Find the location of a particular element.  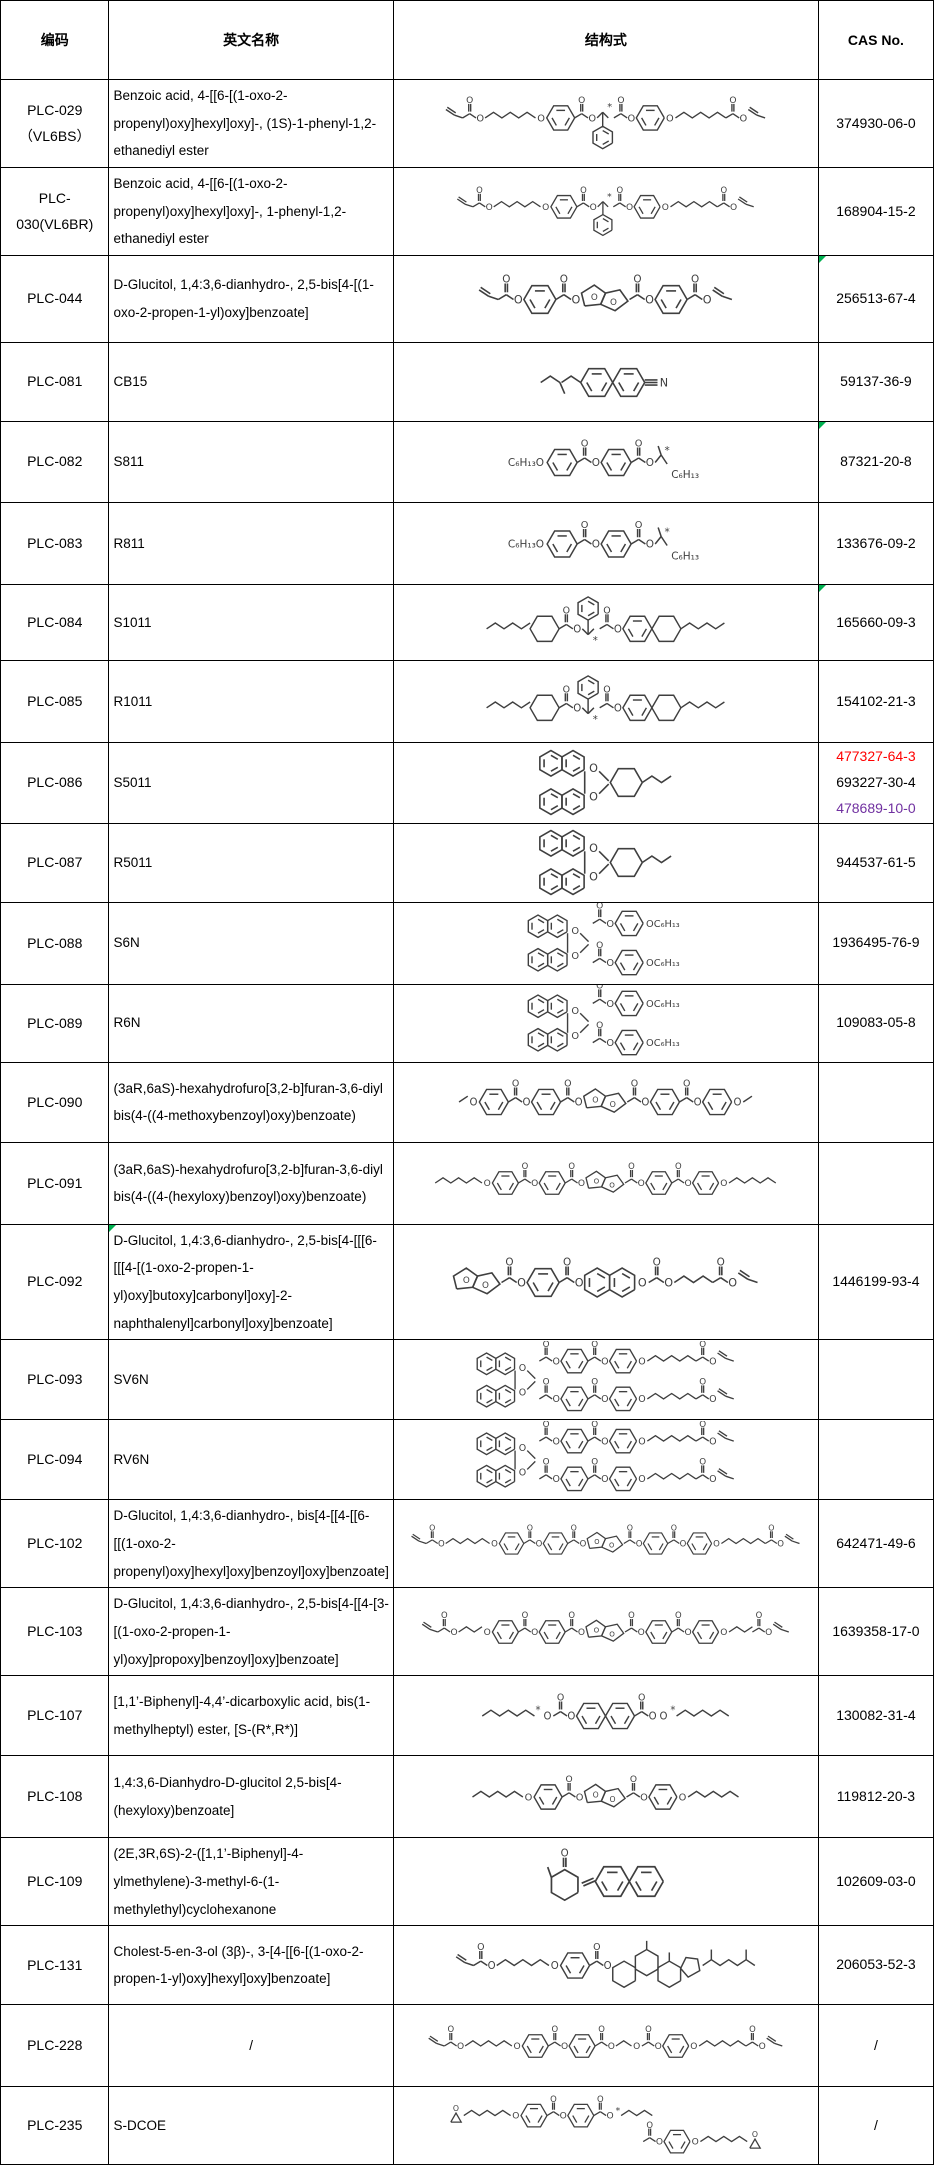

table-row: PLC-081 CB15 N 59137-36-9 is located at coordinates (467, 382).